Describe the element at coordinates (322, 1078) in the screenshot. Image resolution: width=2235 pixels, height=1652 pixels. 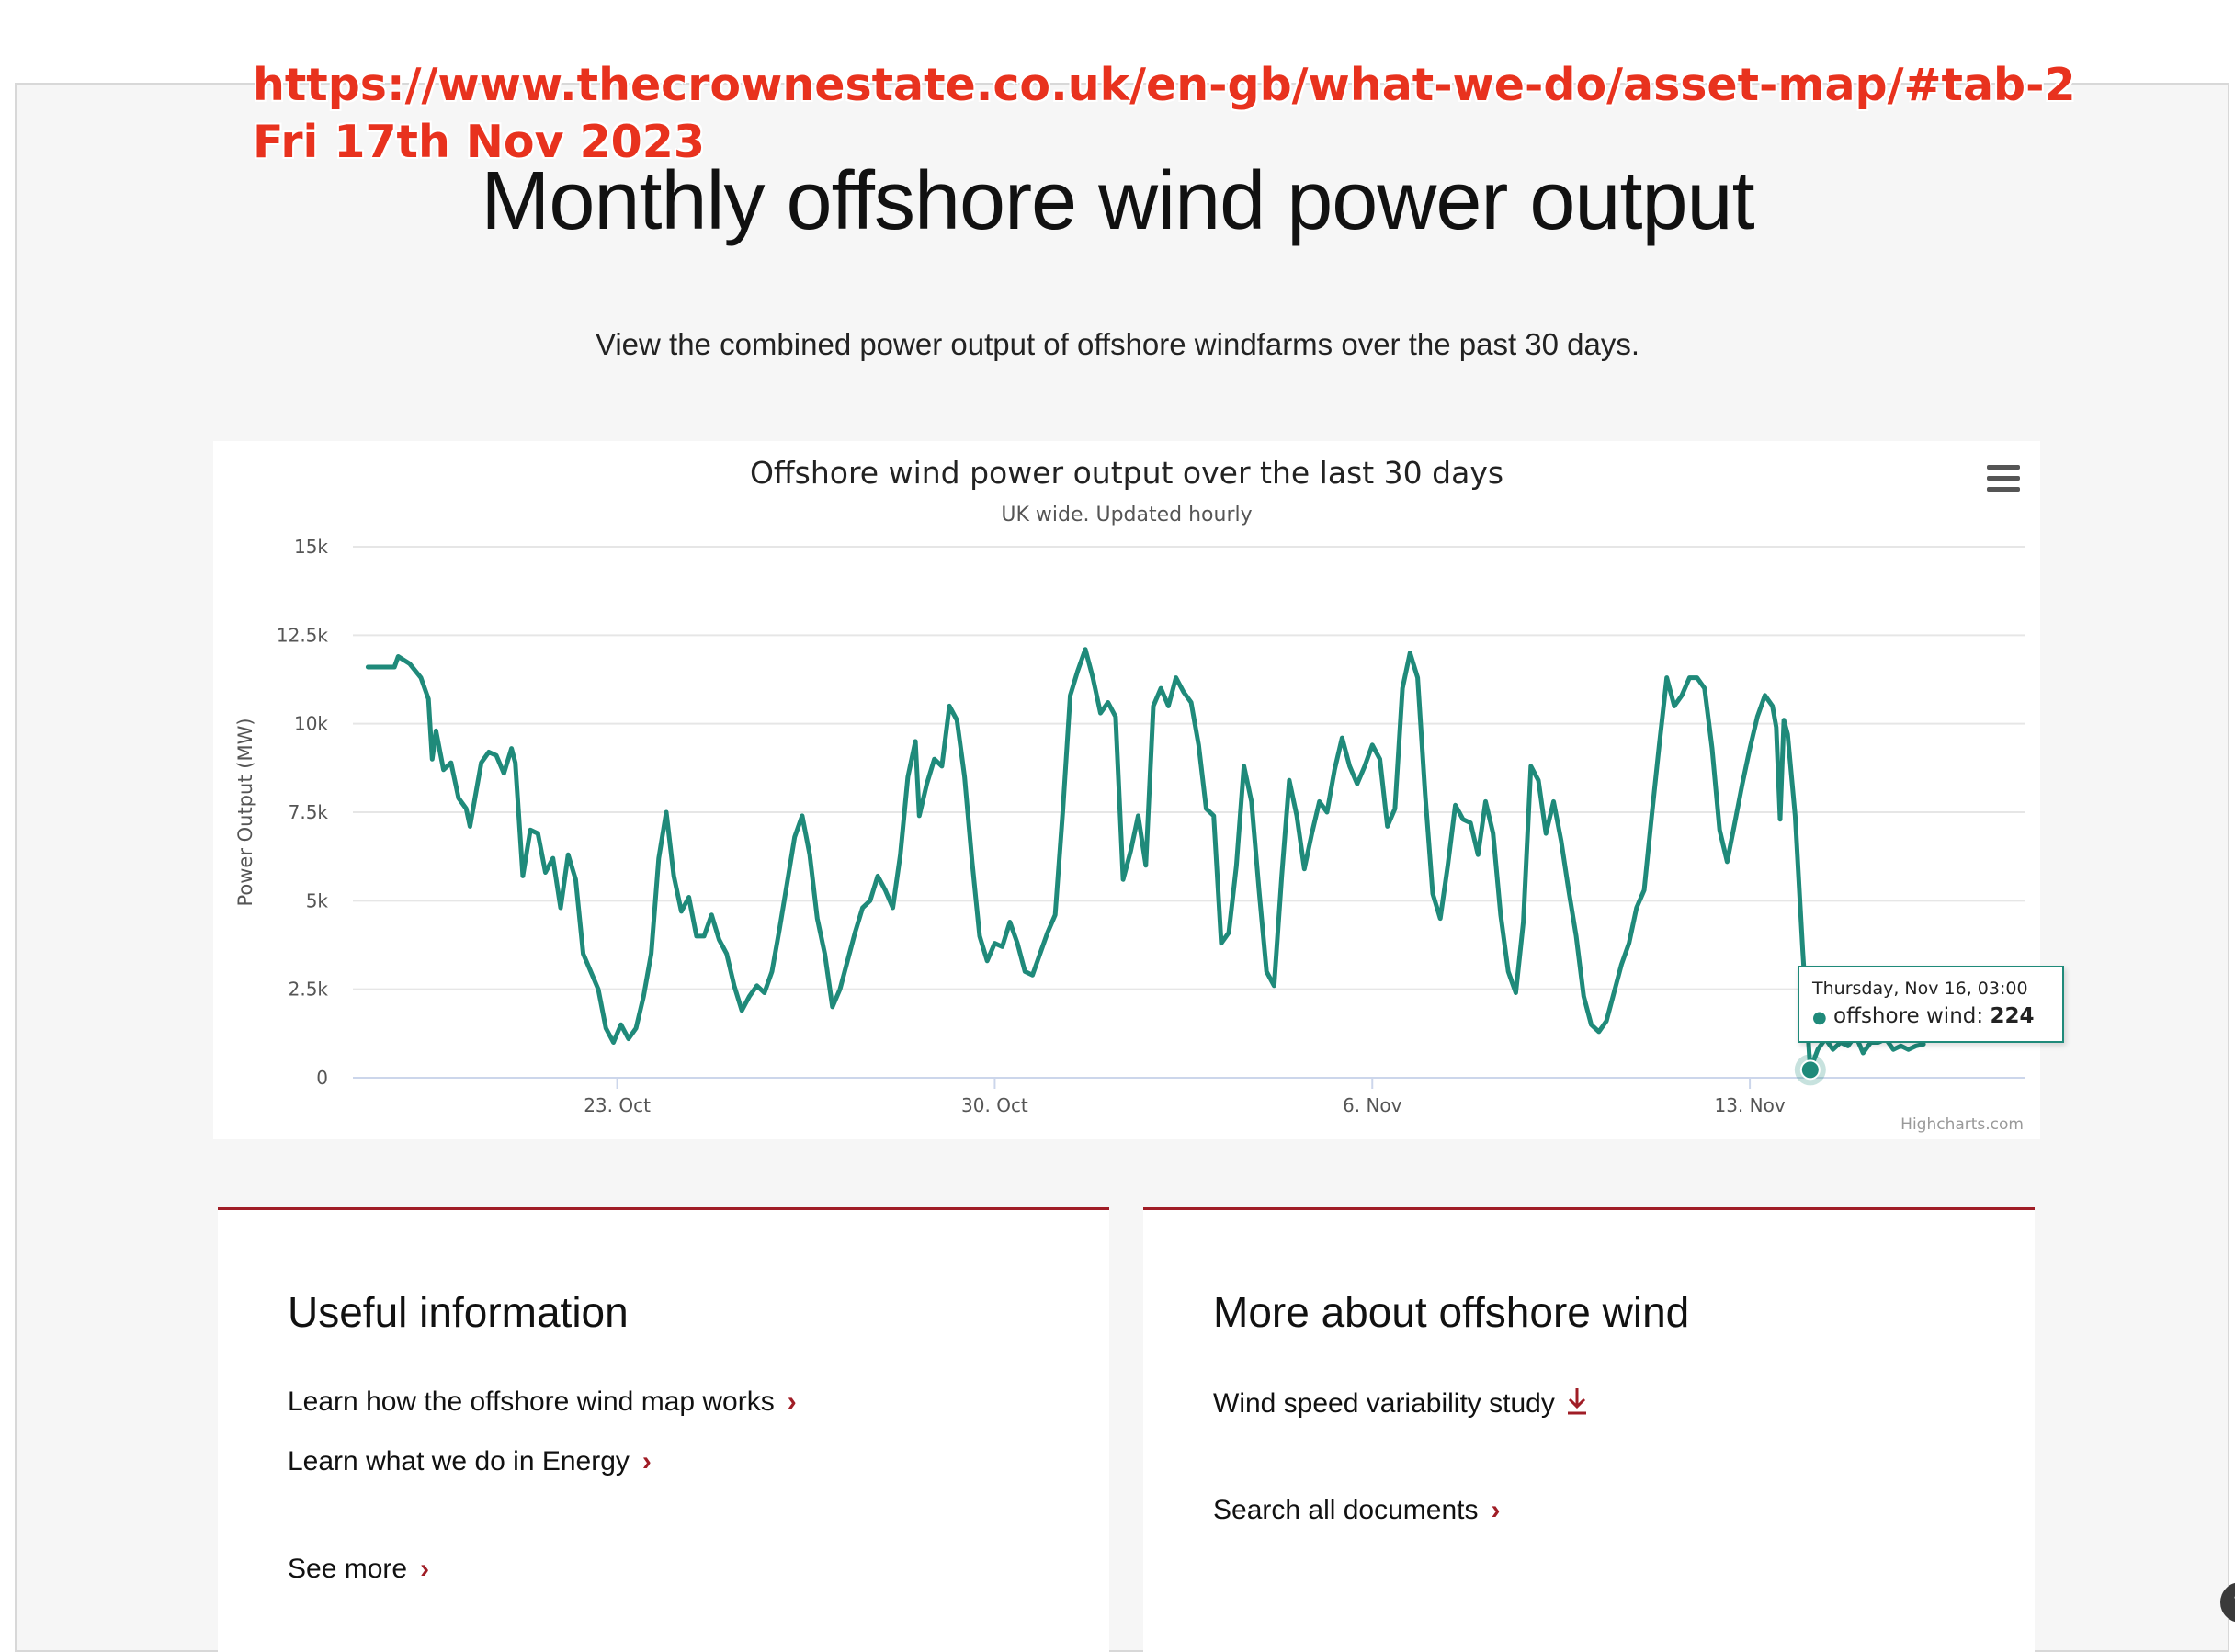
I see `y-tick-label: 0` at that location.